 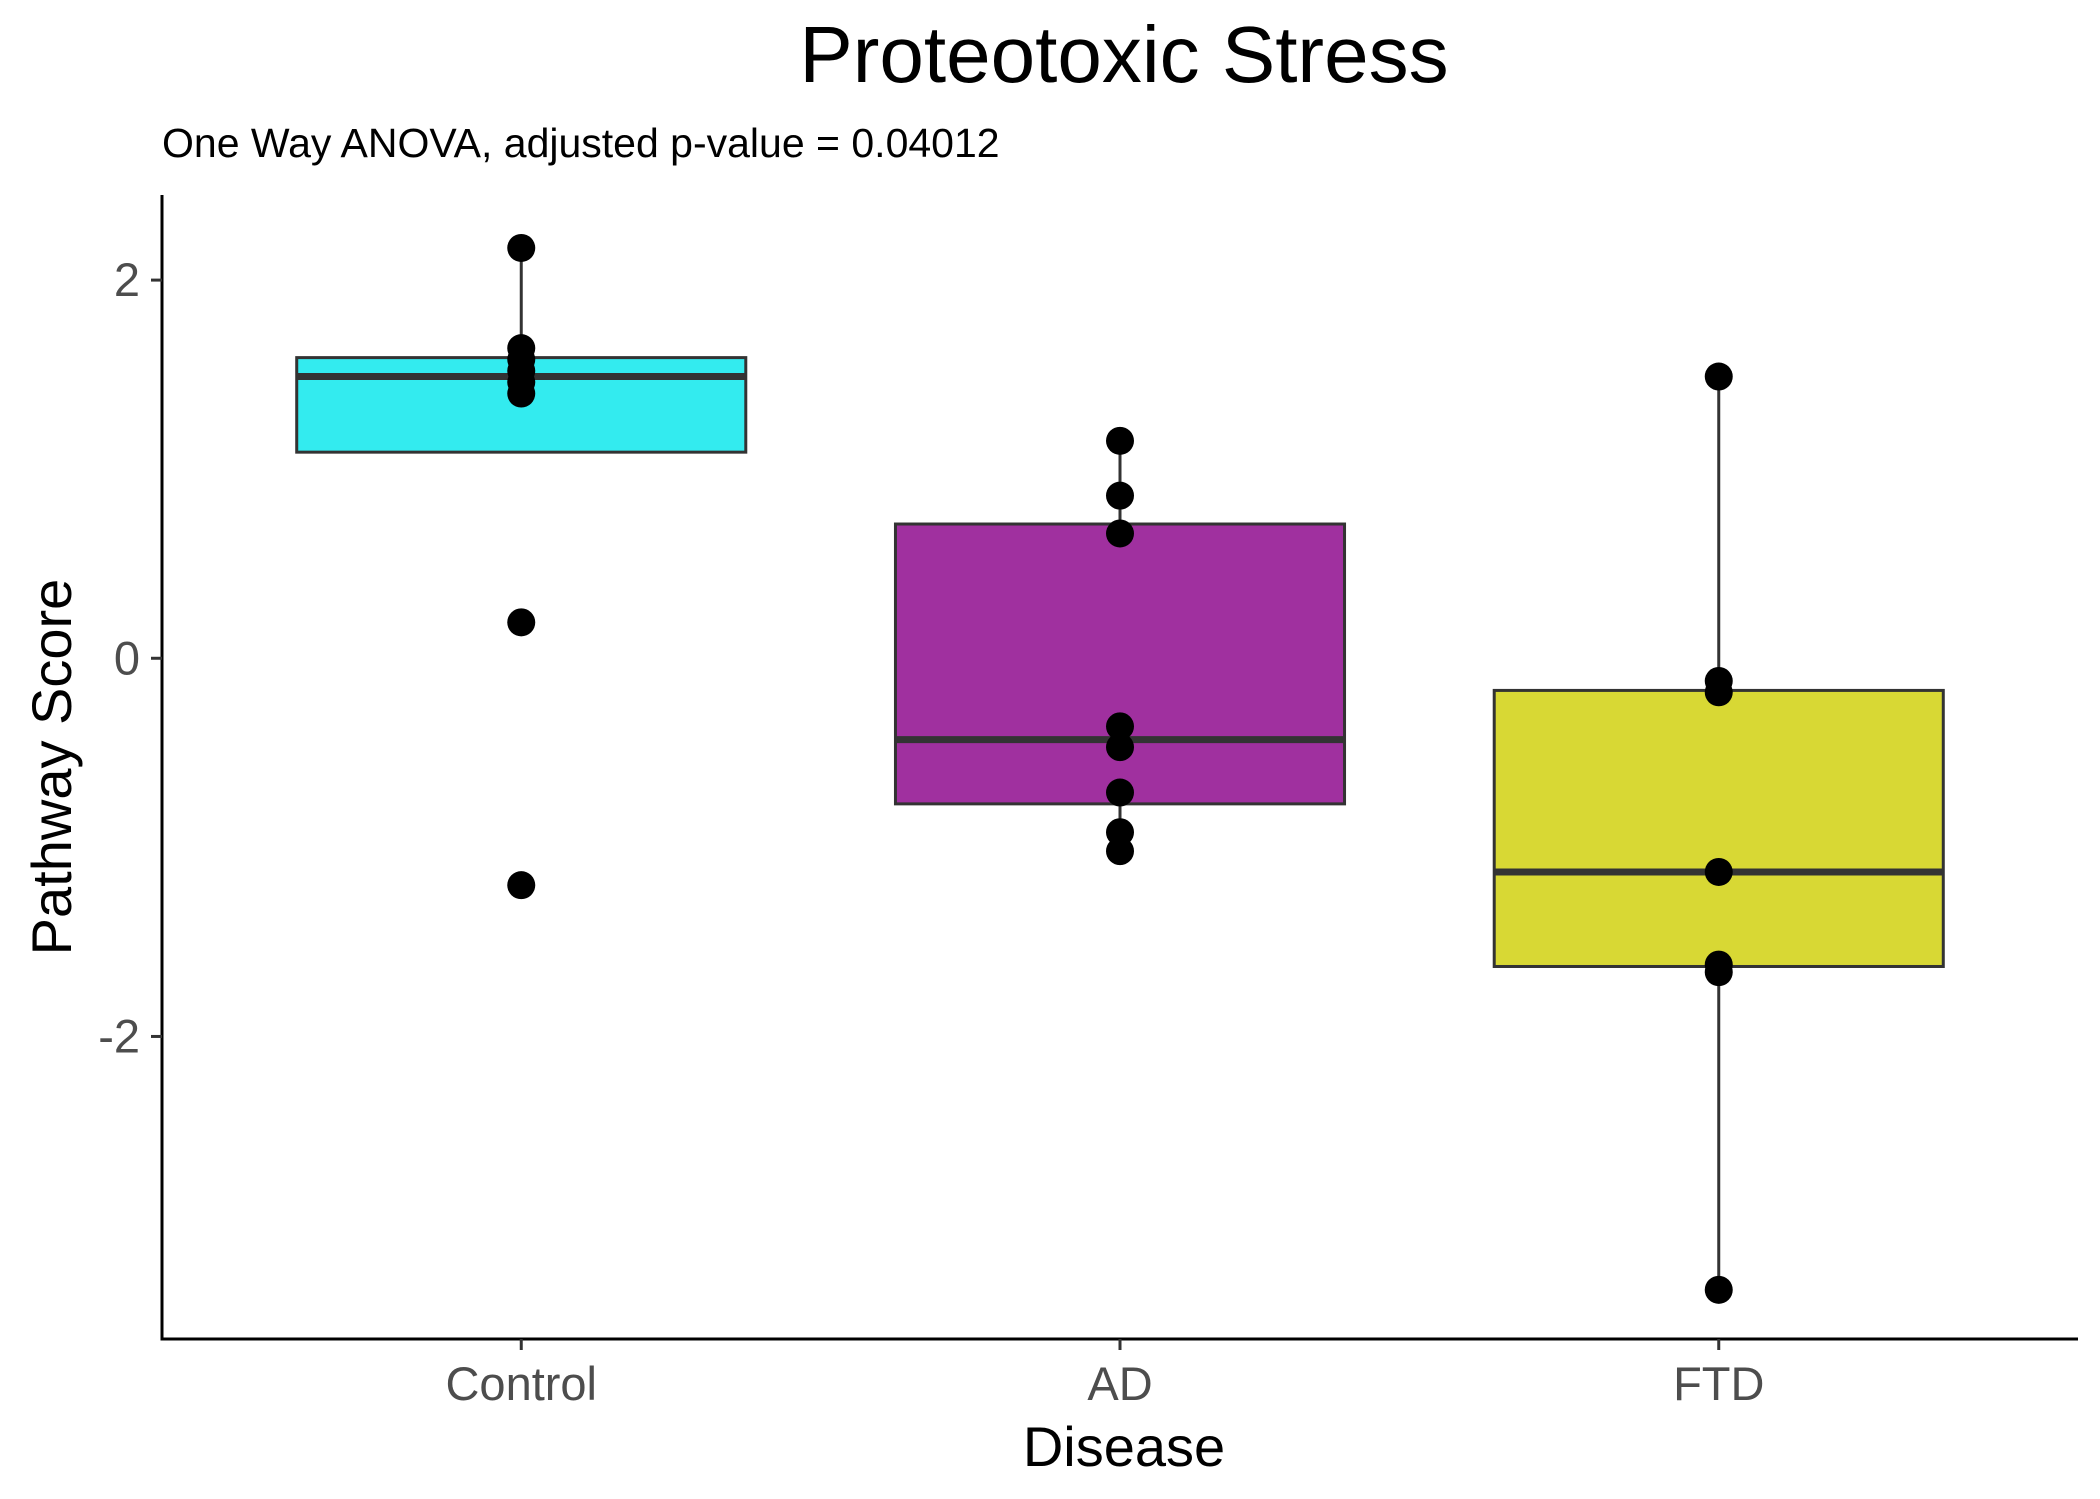 What do you see at coordinates (1123, 54) in the screenshot?
I see `chart-title: Proteotoxic Stress` at bounding box center [1123, 54].